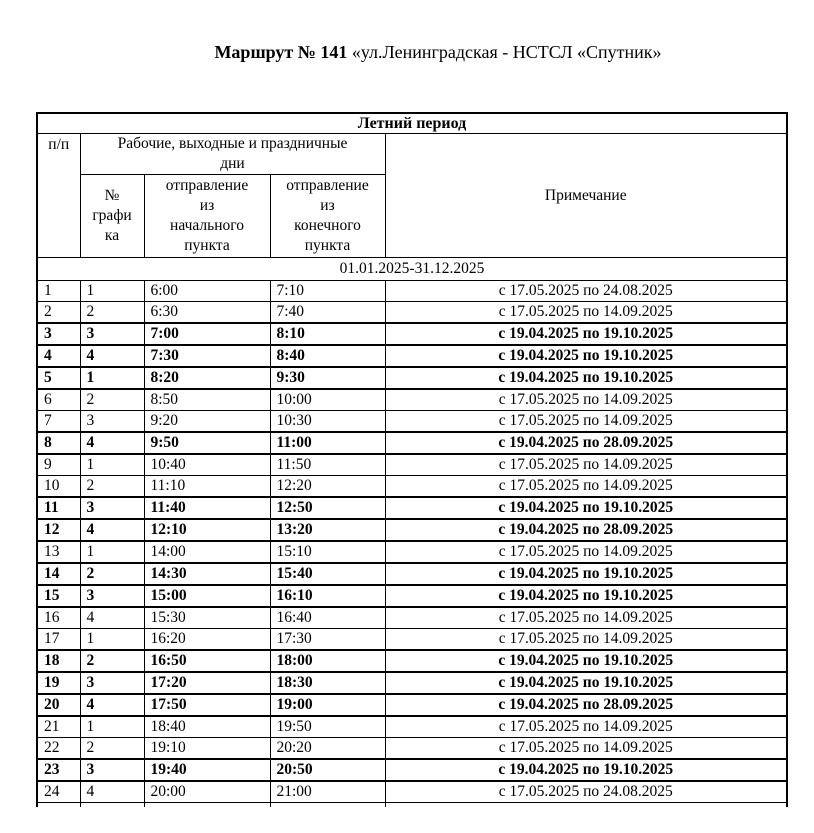 This screenshot has height=833, width=814. Describe the element at coordinates (412, 596) in the screenshot. I see `table-row: 15 3 15:00 16:10 с 19.04.2025 по 19.10.2025` at that location.